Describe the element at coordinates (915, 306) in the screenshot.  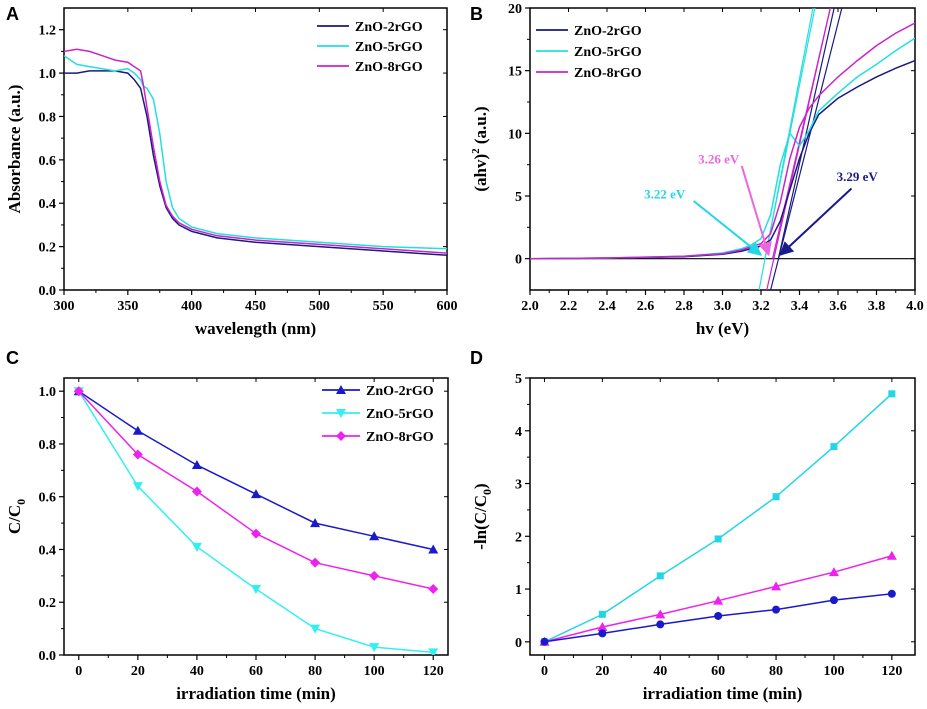
I see `x-tick-label: 4.0` at that location.